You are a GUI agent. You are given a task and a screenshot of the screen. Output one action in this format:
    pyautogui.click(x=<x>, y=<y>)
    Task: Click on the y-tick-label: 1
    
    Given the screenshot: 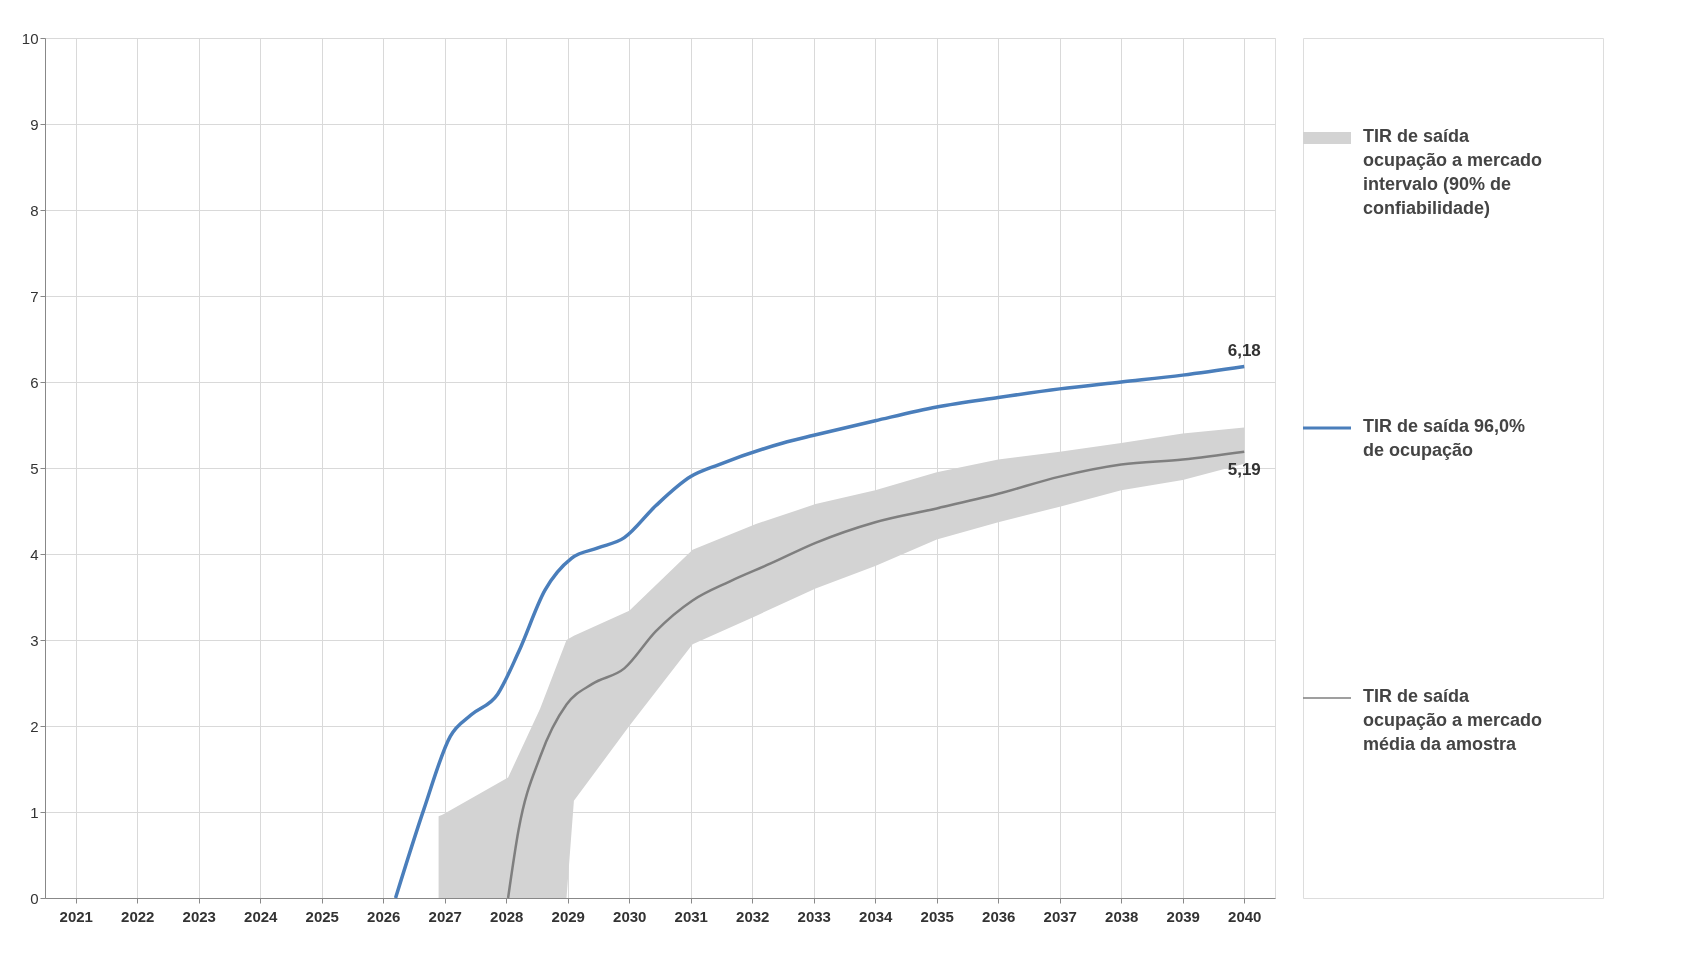 What is the action you would take?
    pyautogui.click(x=34, y=812)
    